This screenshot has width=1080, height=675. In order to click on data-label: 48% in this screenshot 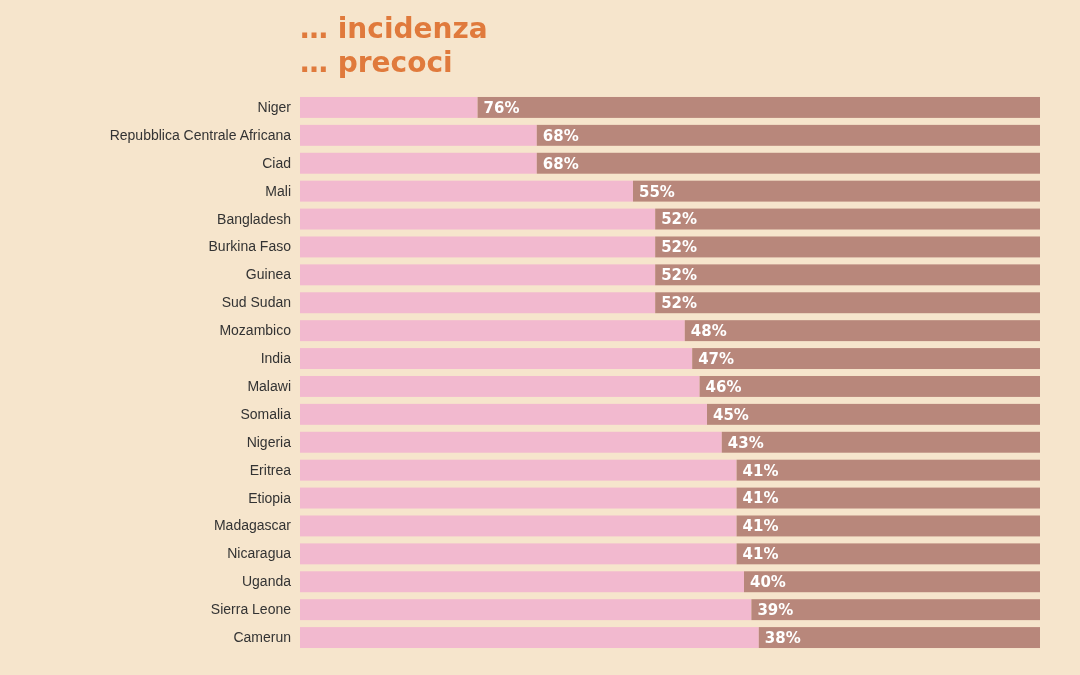, I will do `click(708, 331)`.